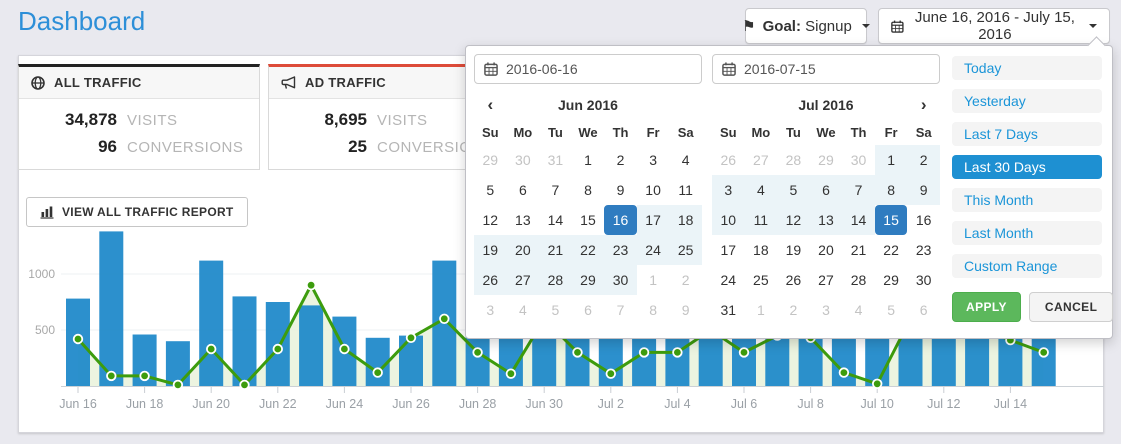 This screenshot has width=1121, height=444. Describe the element at coordinates (806, 26) in the screenshot. I see `goal-dropdown-button: ⚑ Goal: Signup` at that location.